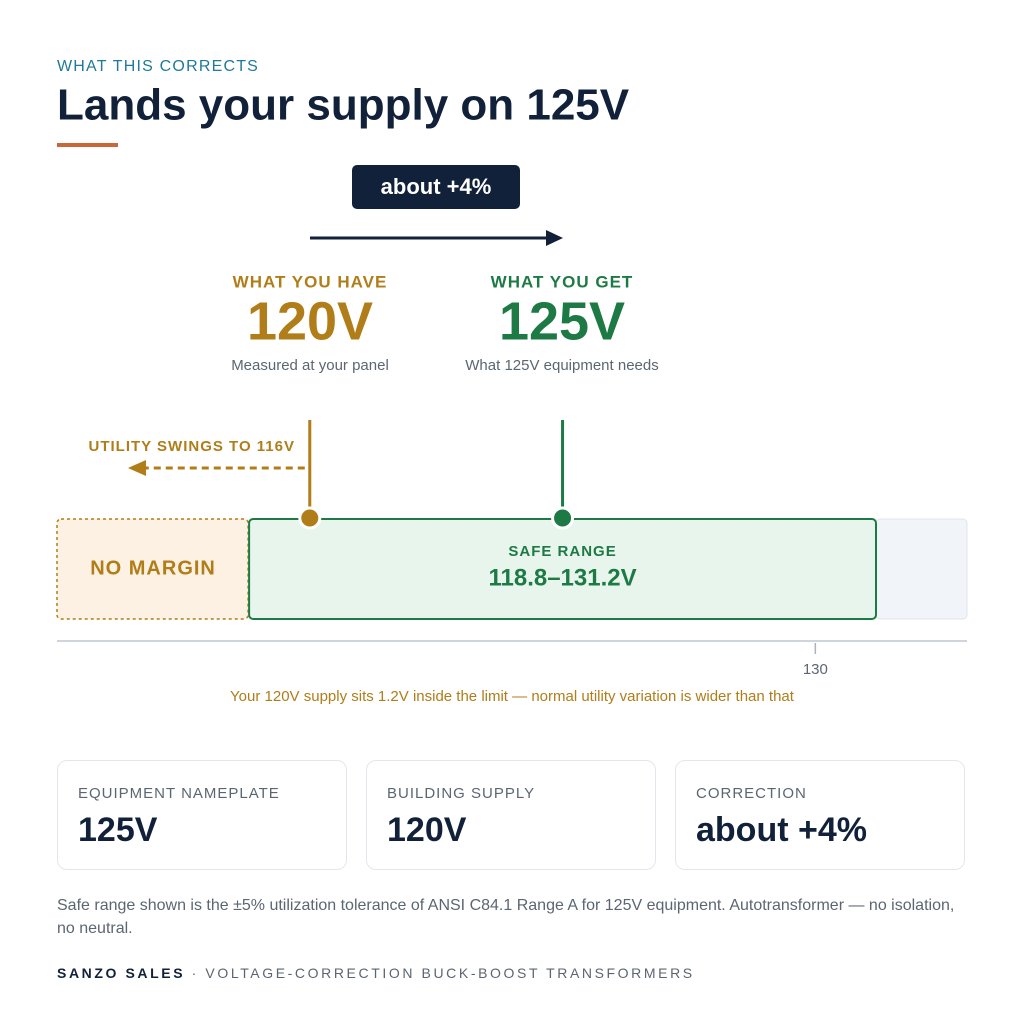 Image resolution: width=1024 pixels, height=1024 pixels. What do you see at coordinates (562, 551) in the screenshot?
I see `safe-label: SAFE RANGE` at bounding box center [562, 551].